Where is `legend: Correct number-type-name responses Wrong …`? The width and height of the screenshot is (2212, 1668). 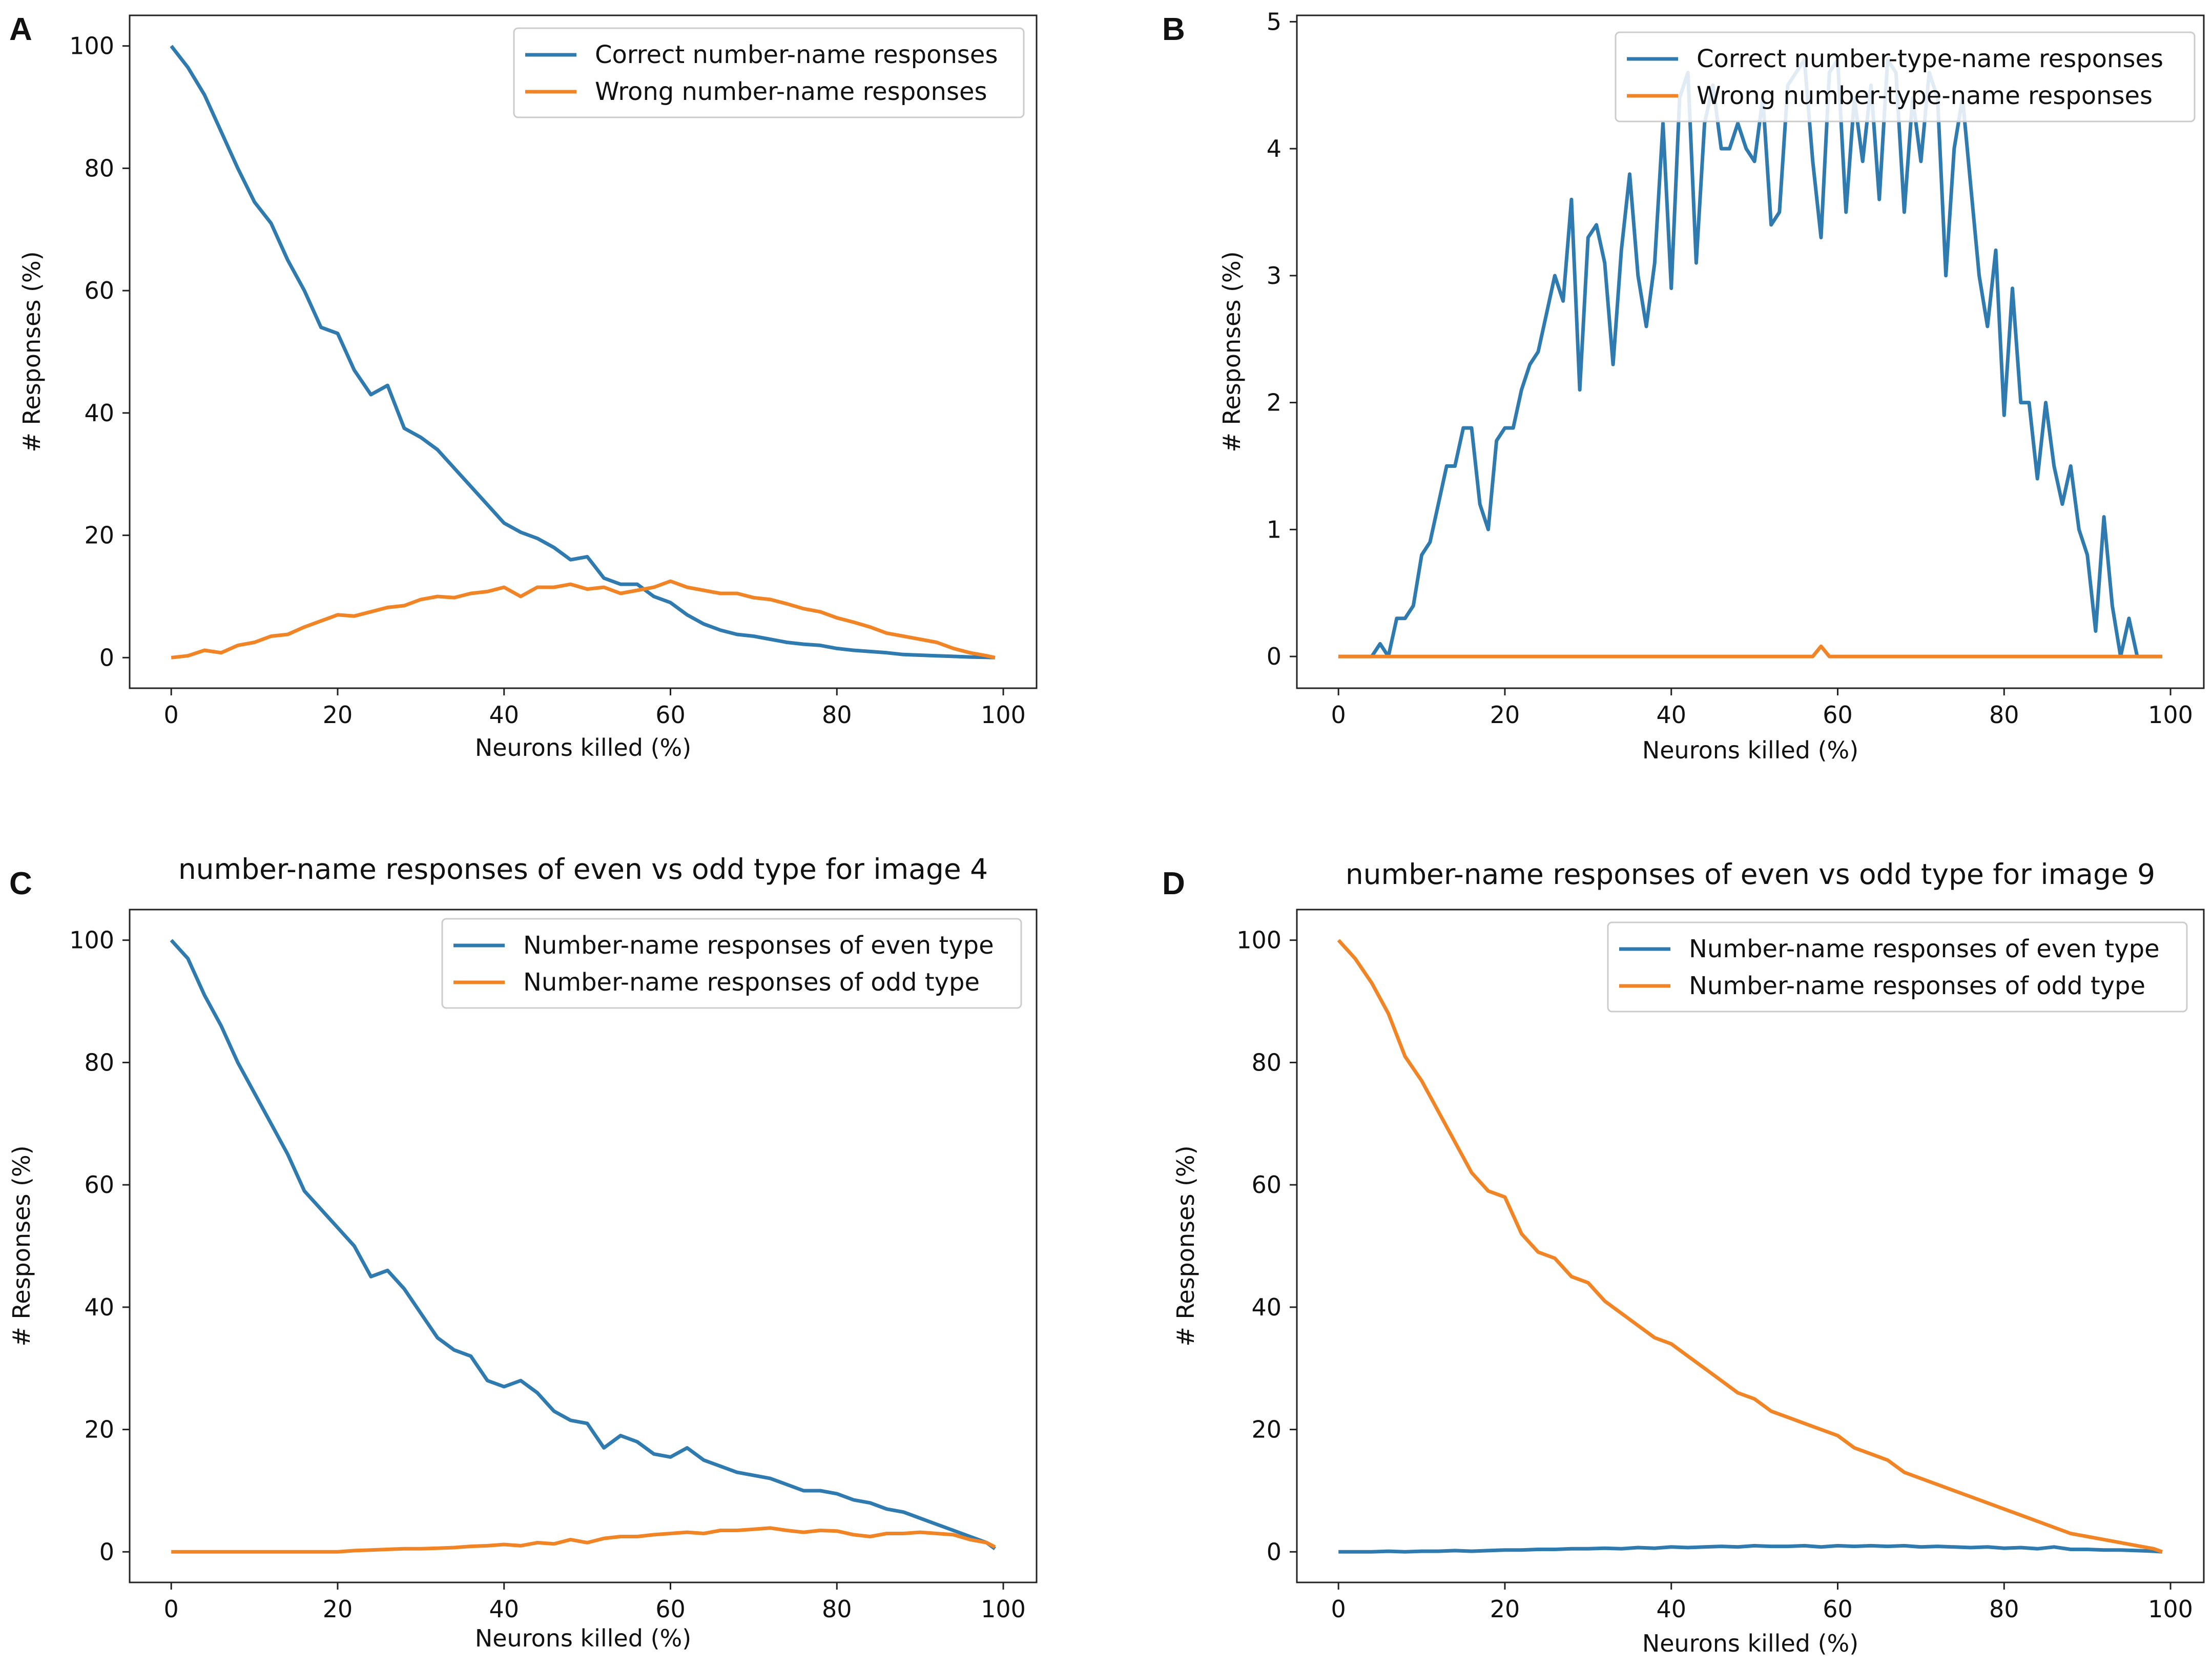
legend: Correct number-type-name responses Wrong … is located at coordinates (1905, 77).